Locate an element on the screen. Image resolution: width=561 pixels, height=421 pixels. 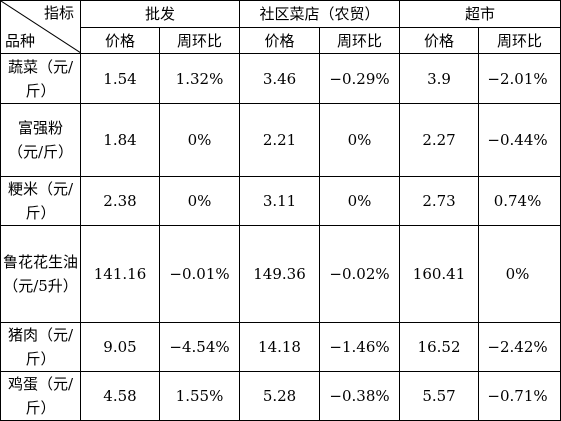
supermarket-change-cell: −0.71% is located at coordinates (519, 396).